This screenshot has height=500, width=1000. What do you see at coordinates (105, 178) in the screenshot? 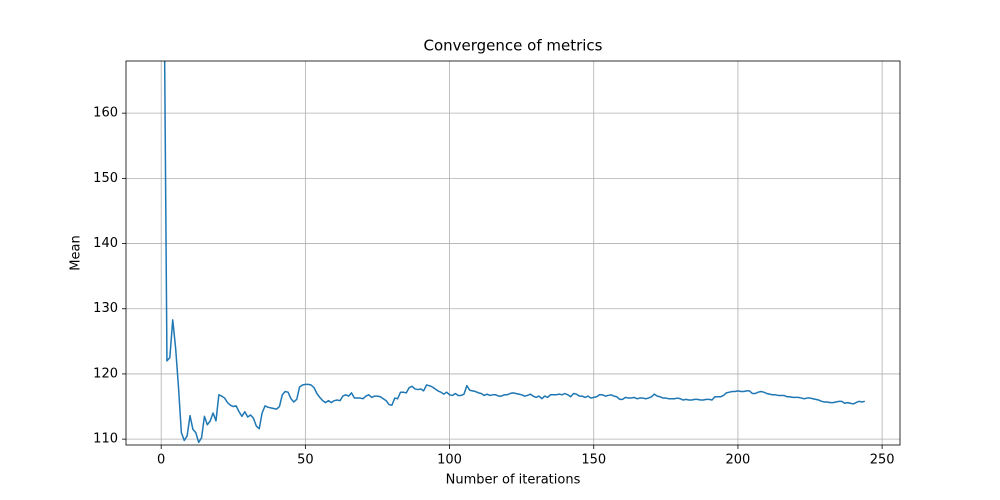
I see `y-tick-label: 150` at bounding box center [105, 178].